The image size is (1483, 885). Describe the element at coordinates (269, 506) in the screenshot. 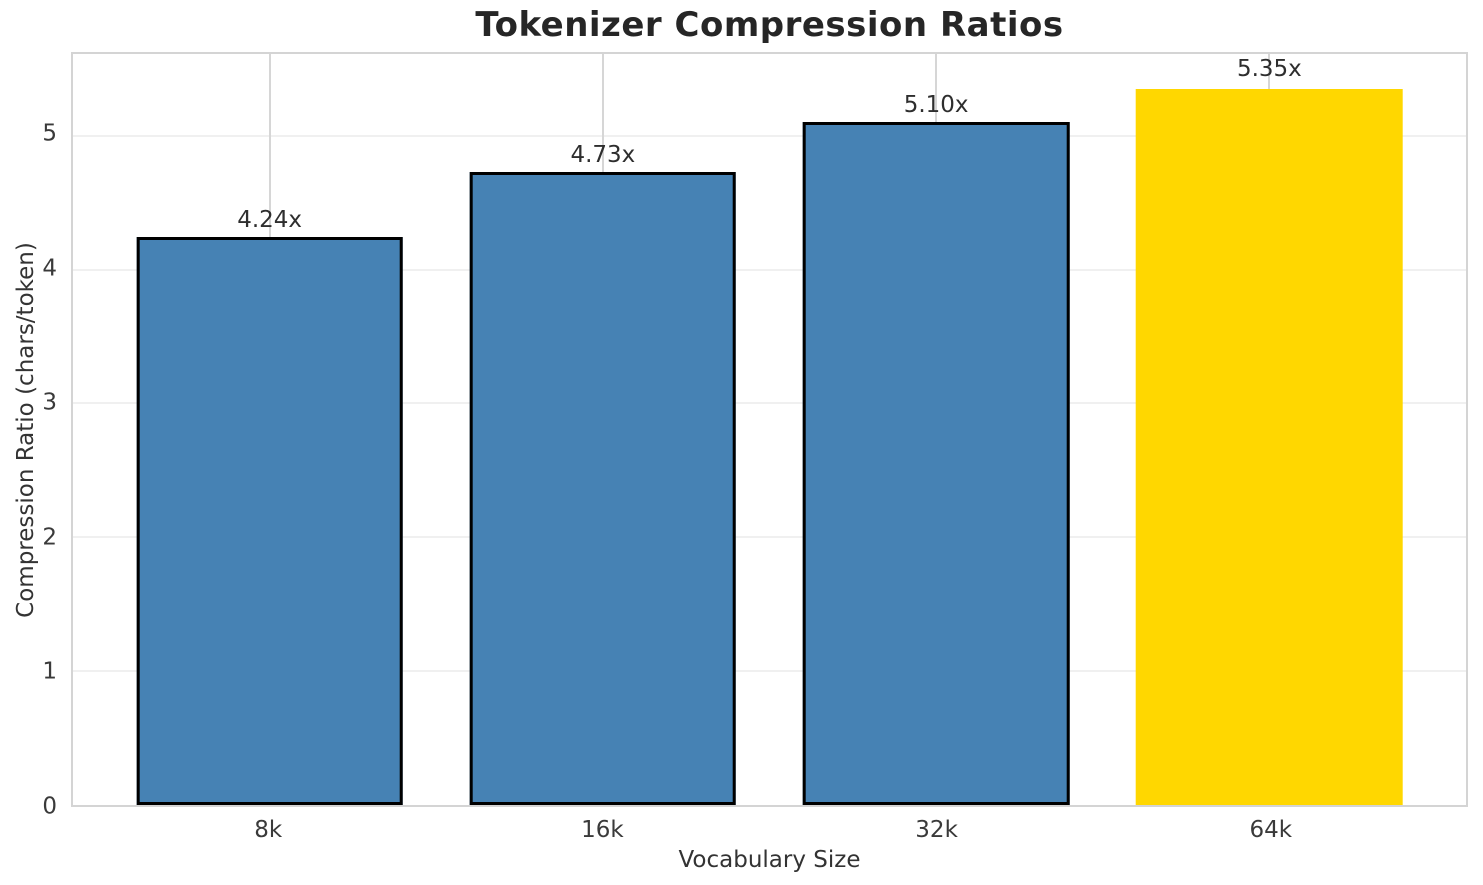

I see `bar-8k: 4.24x` at that location.